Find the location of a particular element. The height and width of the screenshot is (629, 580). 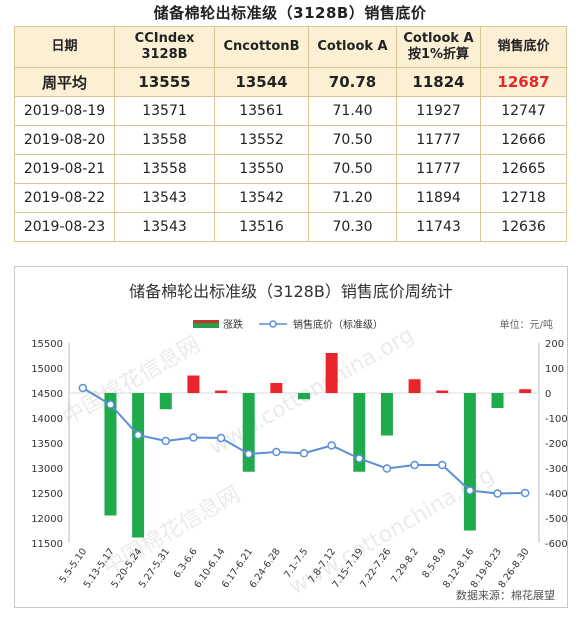

table-row: 2019-08-22 13543 13542 71.20 11894 12718 is located at coordinates (290, 198).